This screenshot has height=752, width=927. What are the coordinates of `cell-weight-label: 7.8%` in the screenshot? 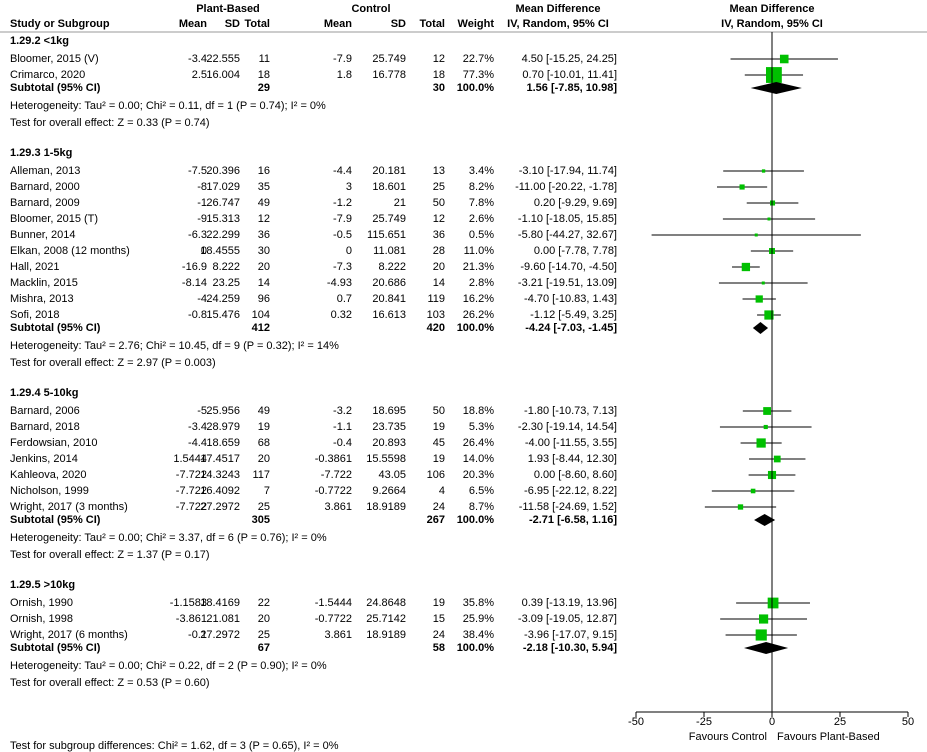 It's located at (481, 203).